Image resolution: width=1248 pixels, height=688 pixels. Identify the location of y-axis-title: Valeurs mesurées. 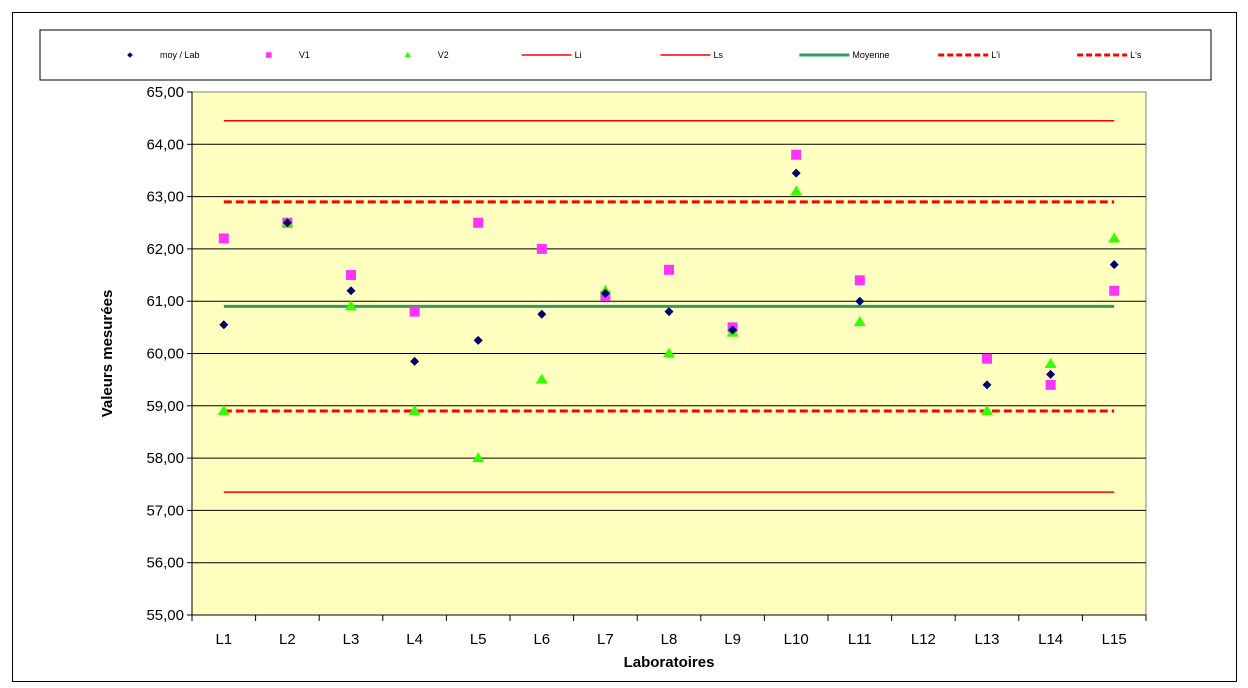
(107, 354).